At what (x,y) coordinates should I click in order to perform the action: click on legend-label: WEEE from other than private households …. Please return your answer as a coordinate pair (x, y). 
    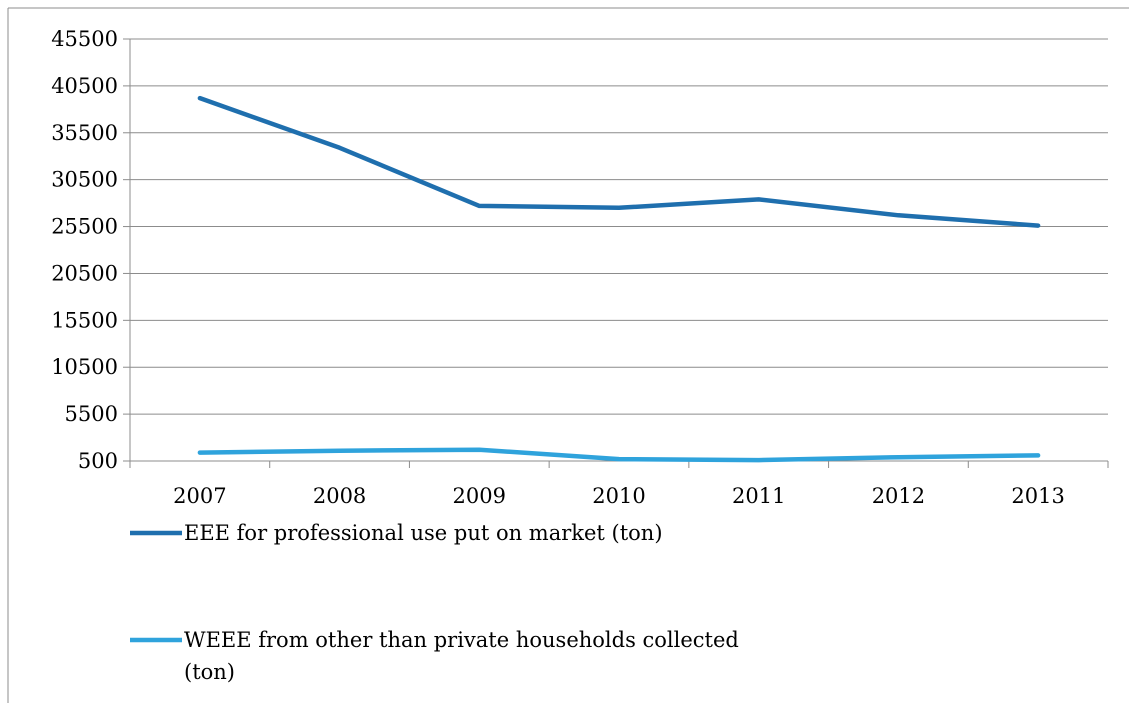
    Looking at the image, I should click on (461, 640).